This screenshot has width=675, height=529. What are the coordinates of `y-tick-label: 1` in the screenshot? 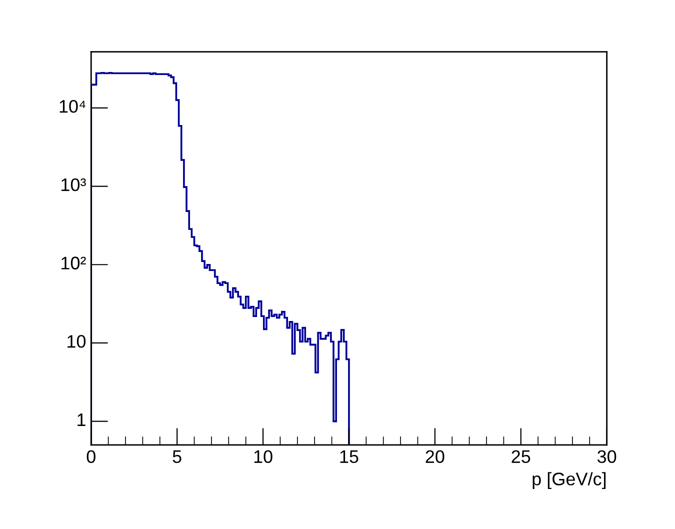 It's located at (82, 420).